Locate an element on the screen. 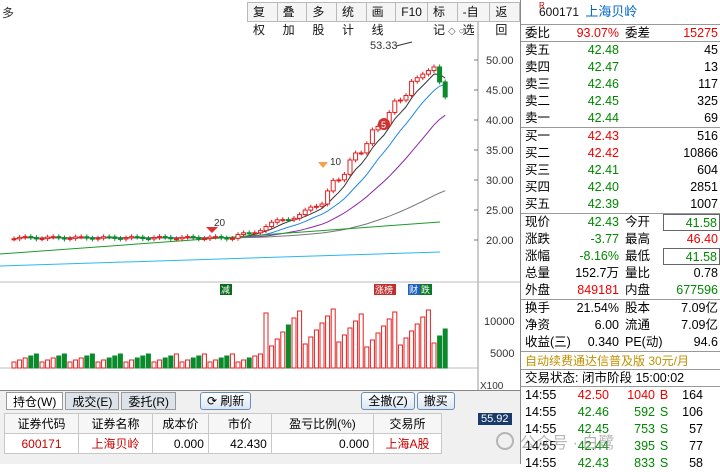  price-tick: 40.00 is located at coordinates (500, 121).